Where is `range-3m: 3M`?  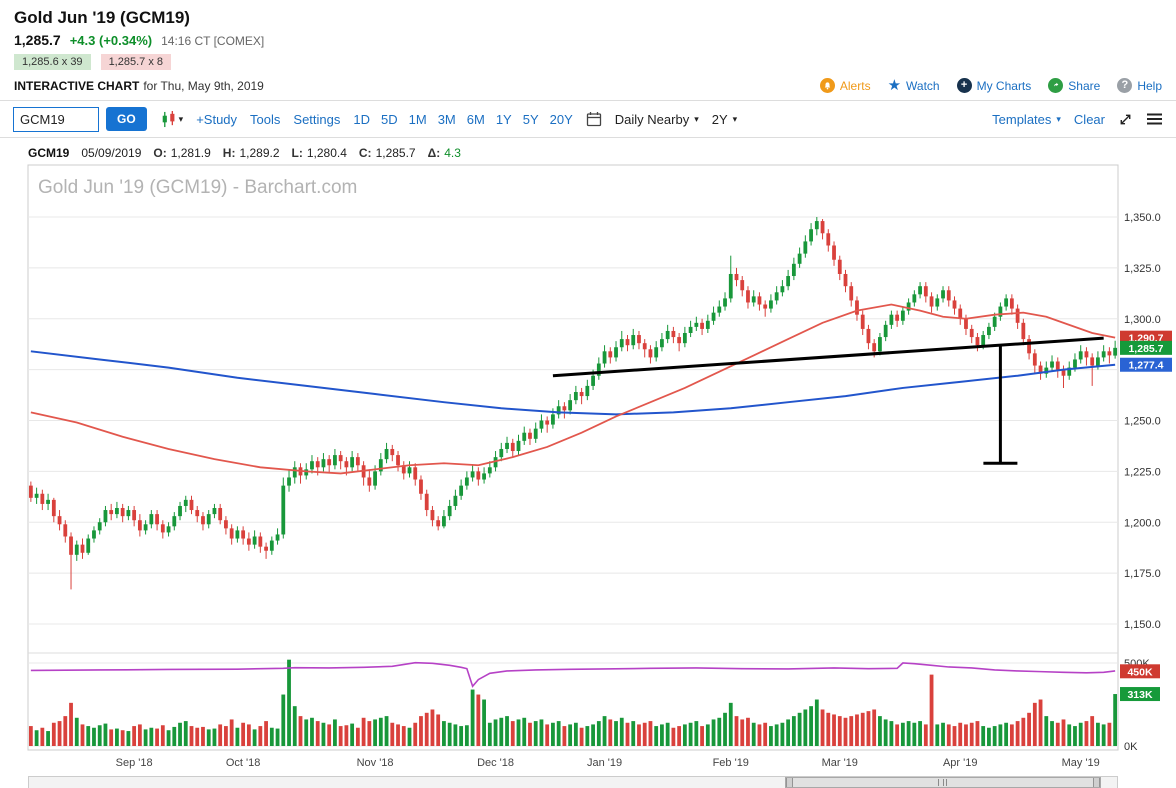 range-3m: 3M is located at coordinates (446, 119).